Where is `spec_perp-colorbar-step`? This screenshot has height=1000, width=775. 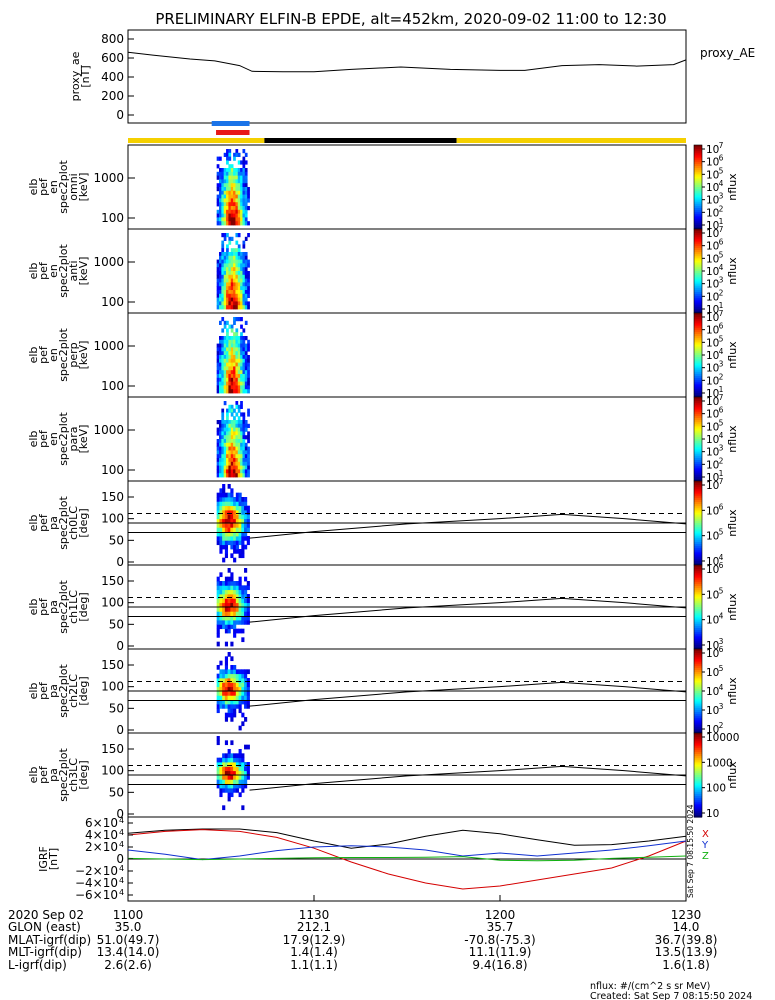
spec_perp-colorbar-step is located at coordinates (698, 373).